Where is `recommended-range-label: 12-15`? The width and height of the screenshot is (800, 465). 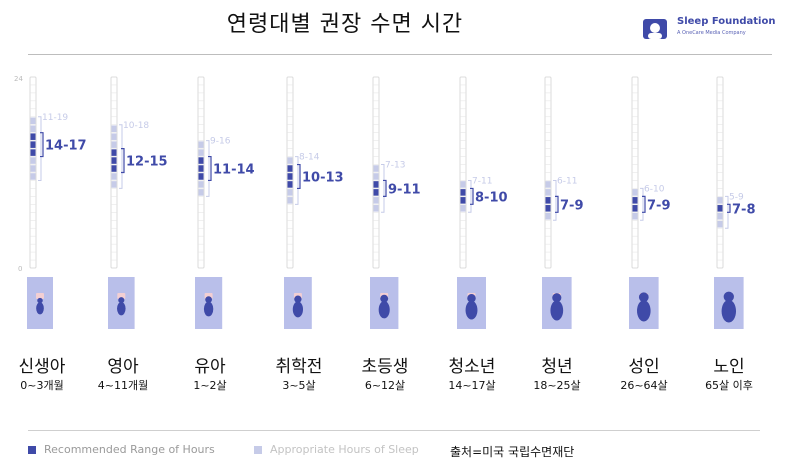 recommended-range-label: 12-15 is located at coordinates (147, 162).